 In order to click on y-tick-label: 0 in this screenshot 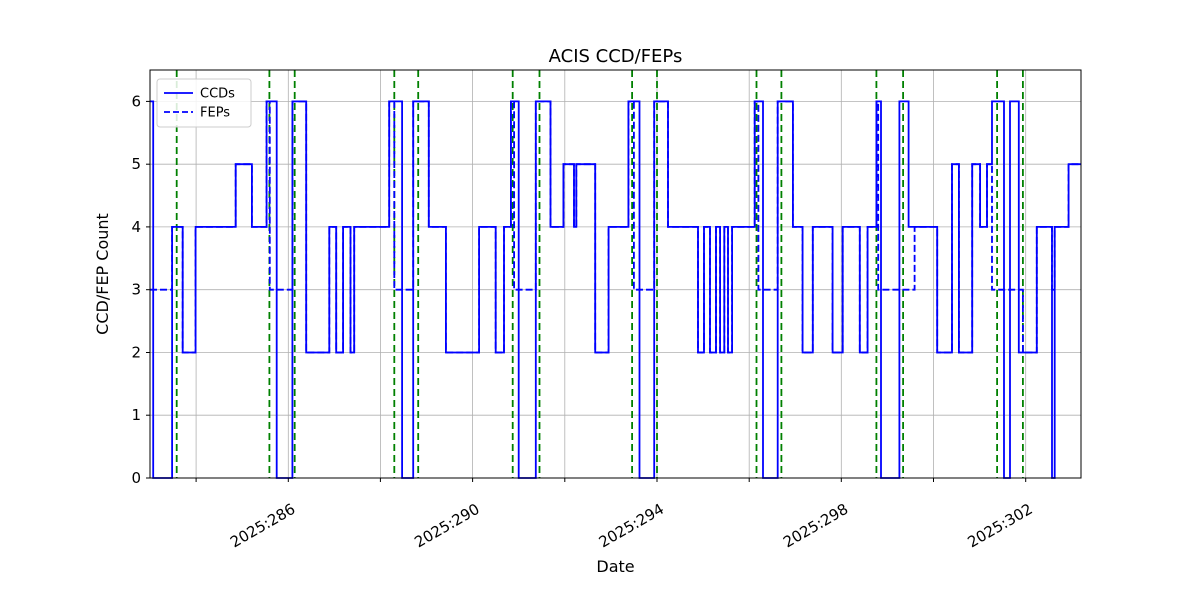, I will do `click(136, 478)`.